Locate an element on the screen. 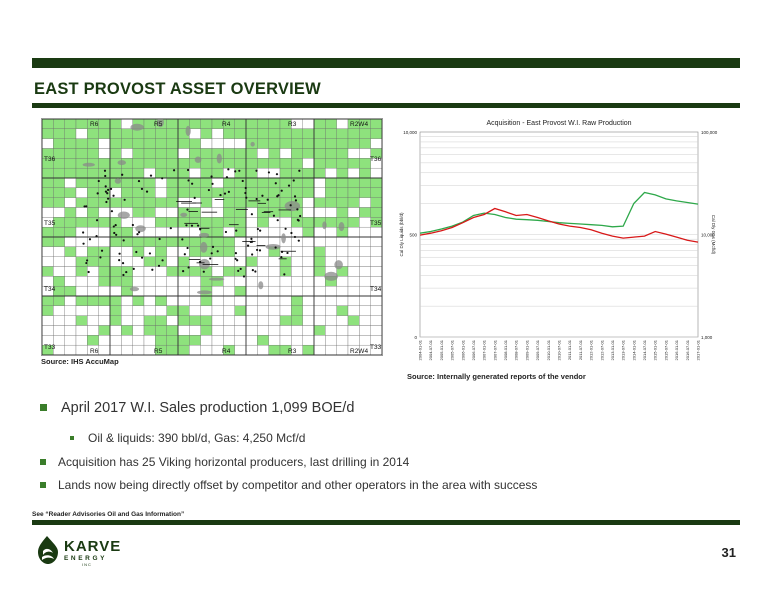  x-tick-label: 2005-01-01 is located at coordinates (441, 349).